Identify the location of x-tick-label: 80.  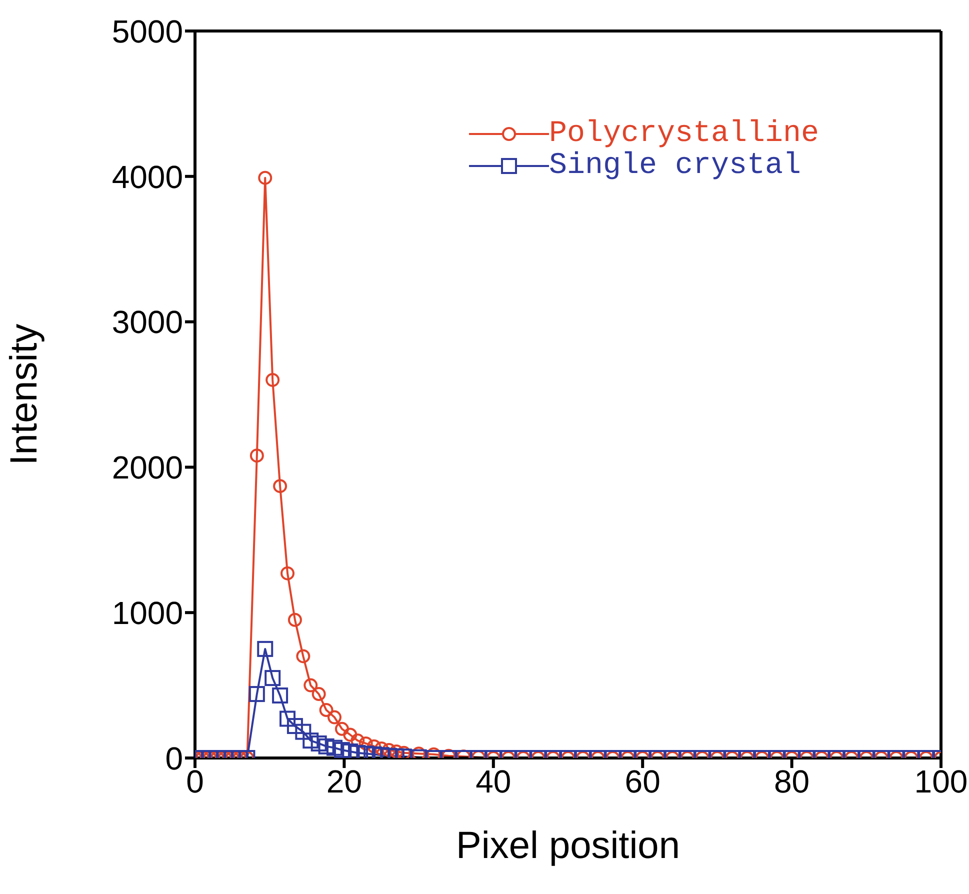
(792, 782).